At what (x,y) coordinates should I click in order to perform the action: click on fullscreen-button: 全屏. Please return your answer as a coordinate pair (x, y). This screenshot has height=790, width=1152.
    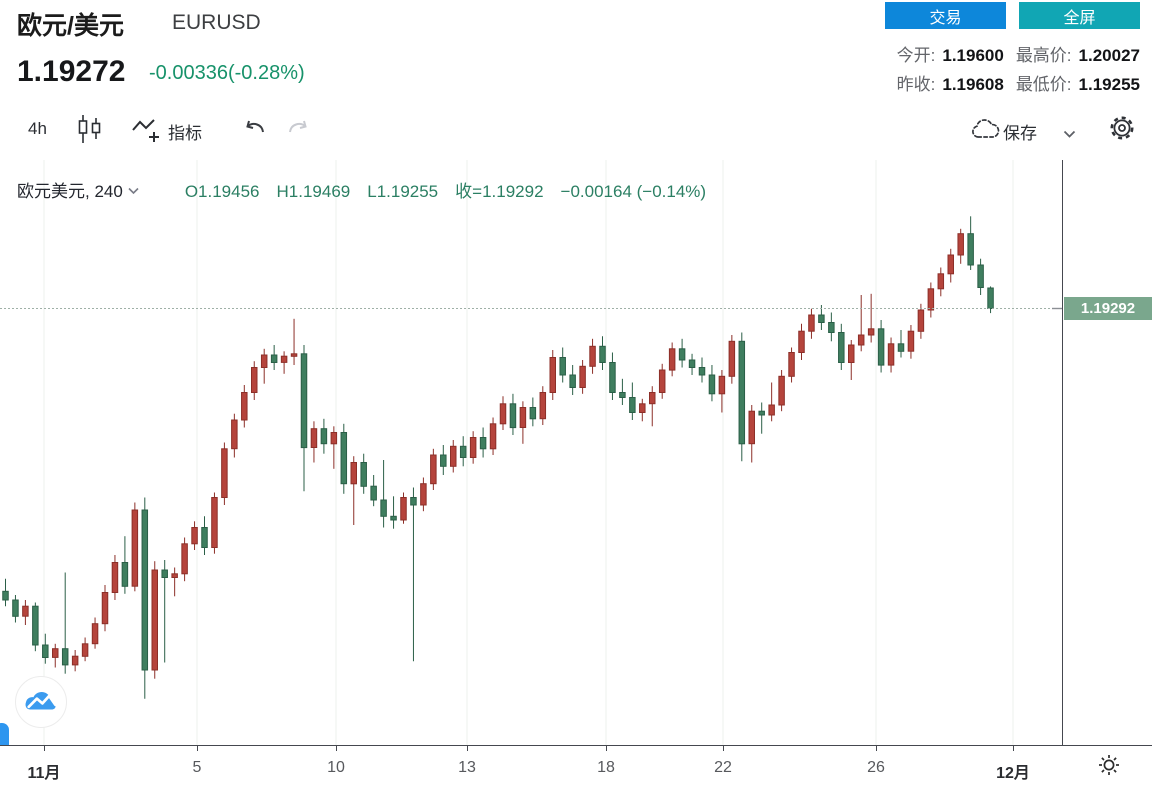
    Looking at the image, I should click on (1079, 15).